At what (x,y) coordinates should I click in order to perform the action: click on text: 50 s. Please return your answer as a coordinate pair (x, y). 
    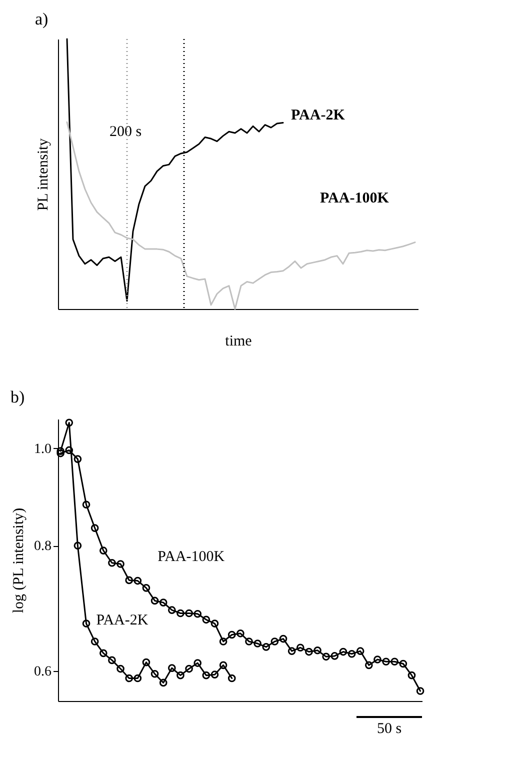
    Looking at the image, I should click on (389, 729).